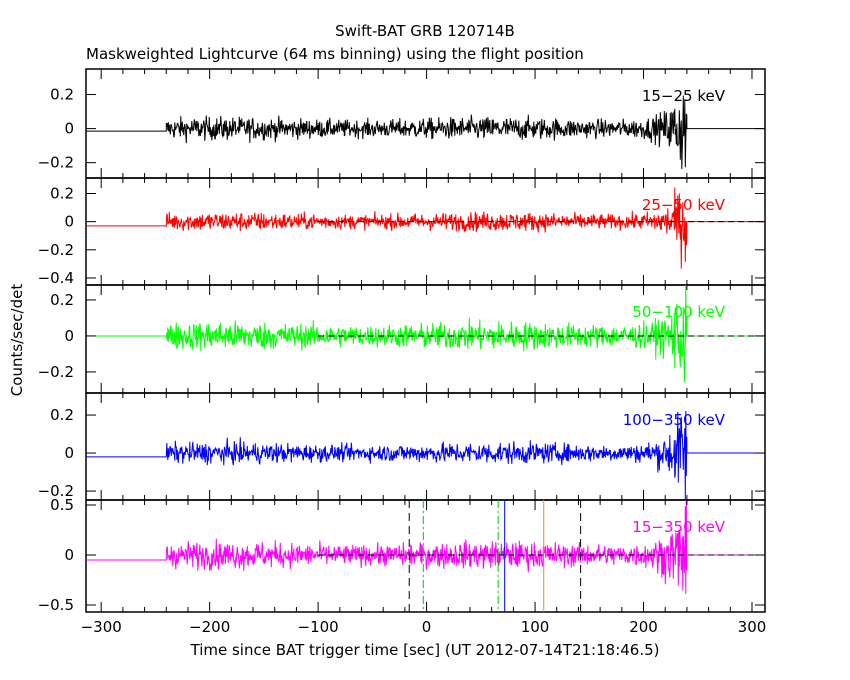  What do you see at coordinates (62, 505) in the screenshot?
I see `y-tick-label: 0.5` at bounding box center [62, 505].